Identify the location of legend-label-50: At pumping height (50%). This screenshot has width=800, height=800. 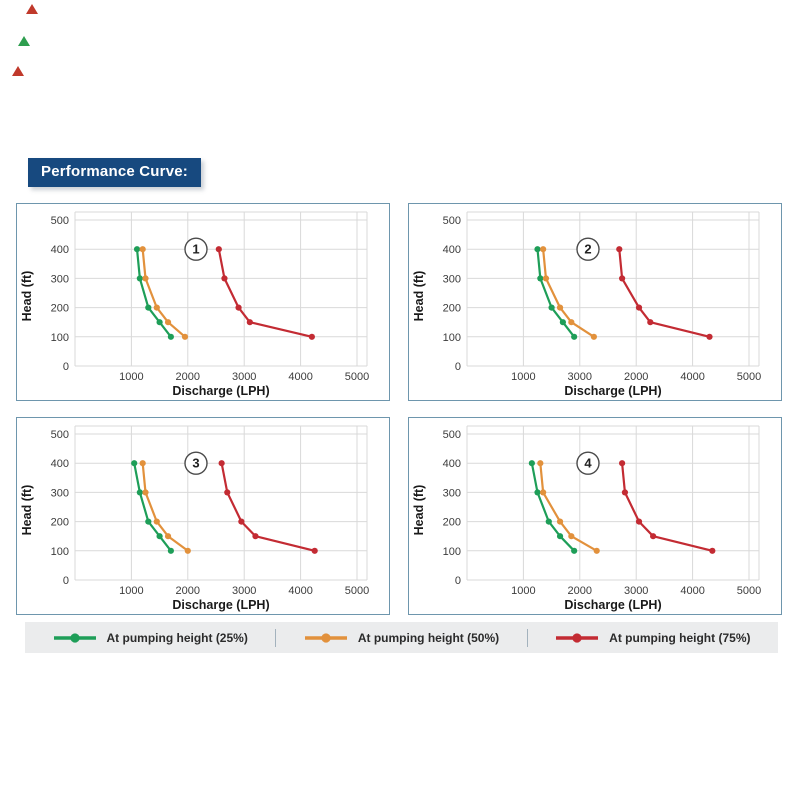
(428, 637).